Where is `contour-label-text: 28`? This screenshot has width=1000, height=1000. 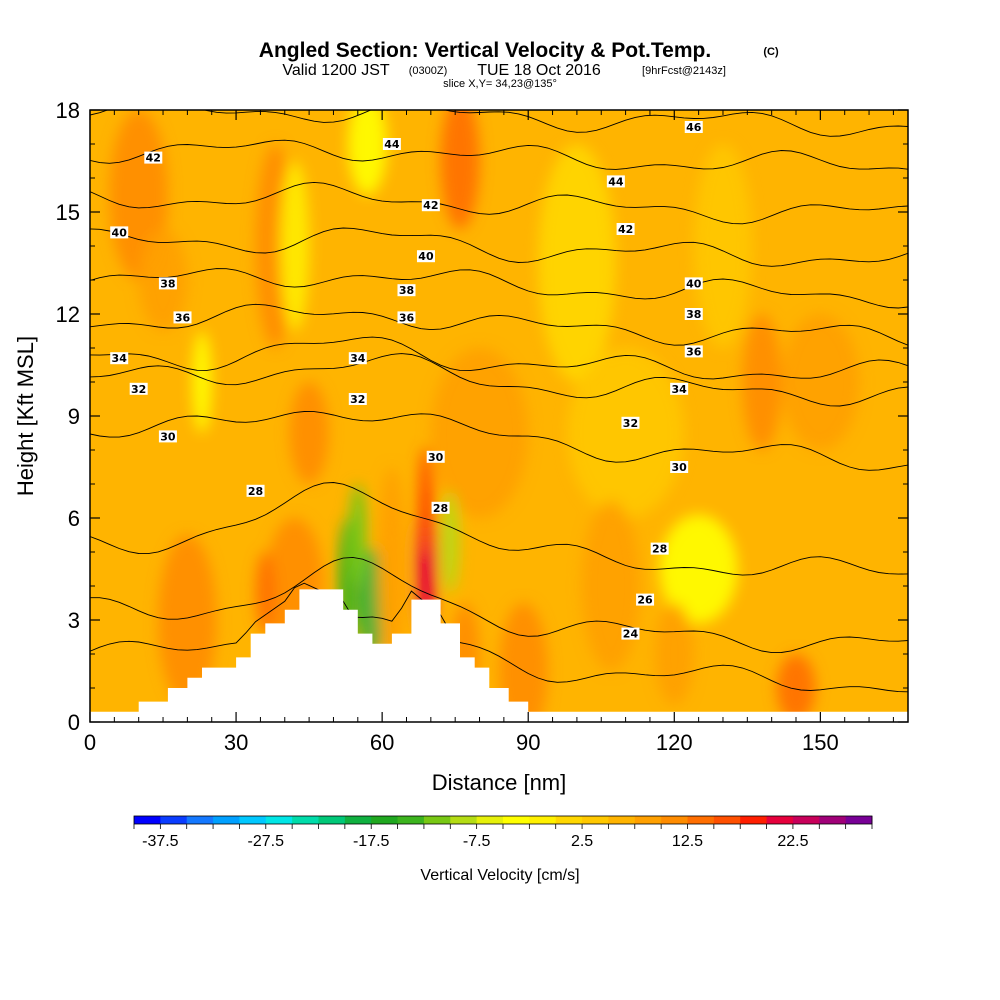 contour-label-text: 28 is located at coordinates (255, 491).